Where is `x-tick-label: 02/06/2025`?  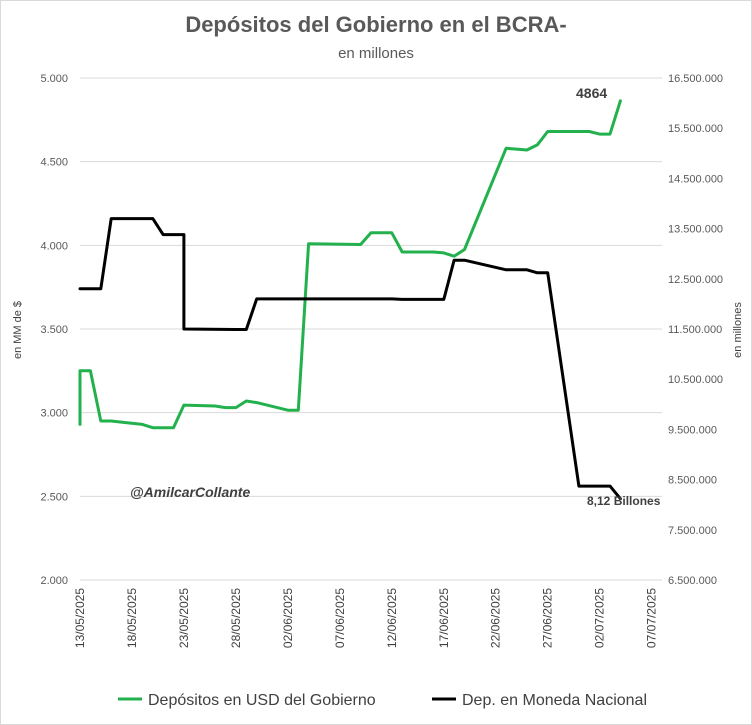
x-tick-label: 02/06/2025 is located at coordinates (288, 618).